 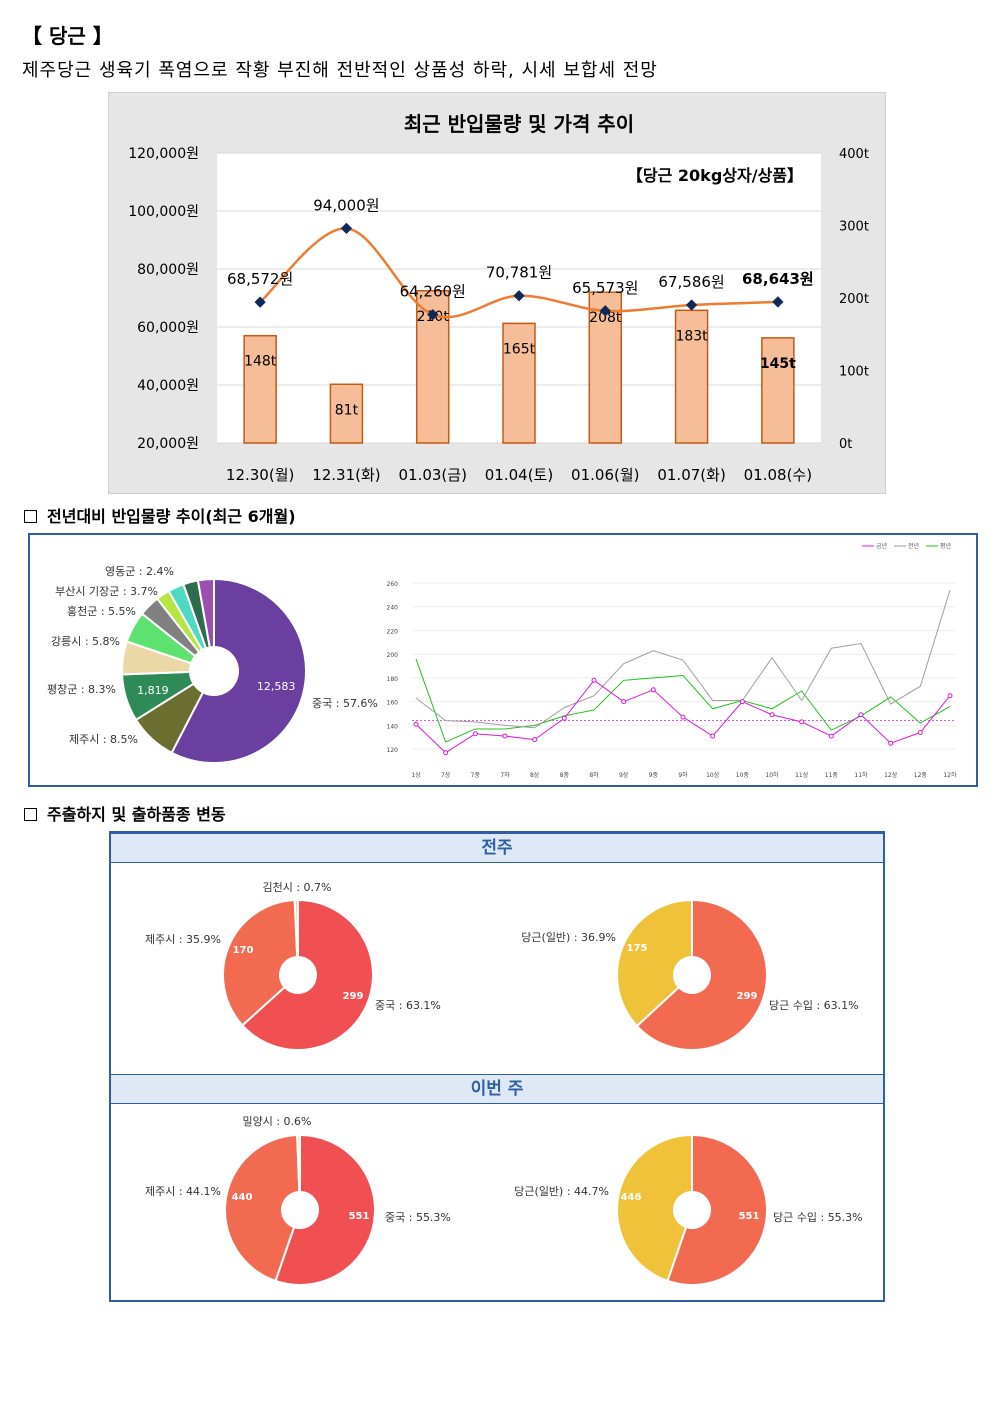 What do you see at coordinates (594, 775) in the screenshot?
I see `line-x-tick: 8하` at bounding box center [594, 775].